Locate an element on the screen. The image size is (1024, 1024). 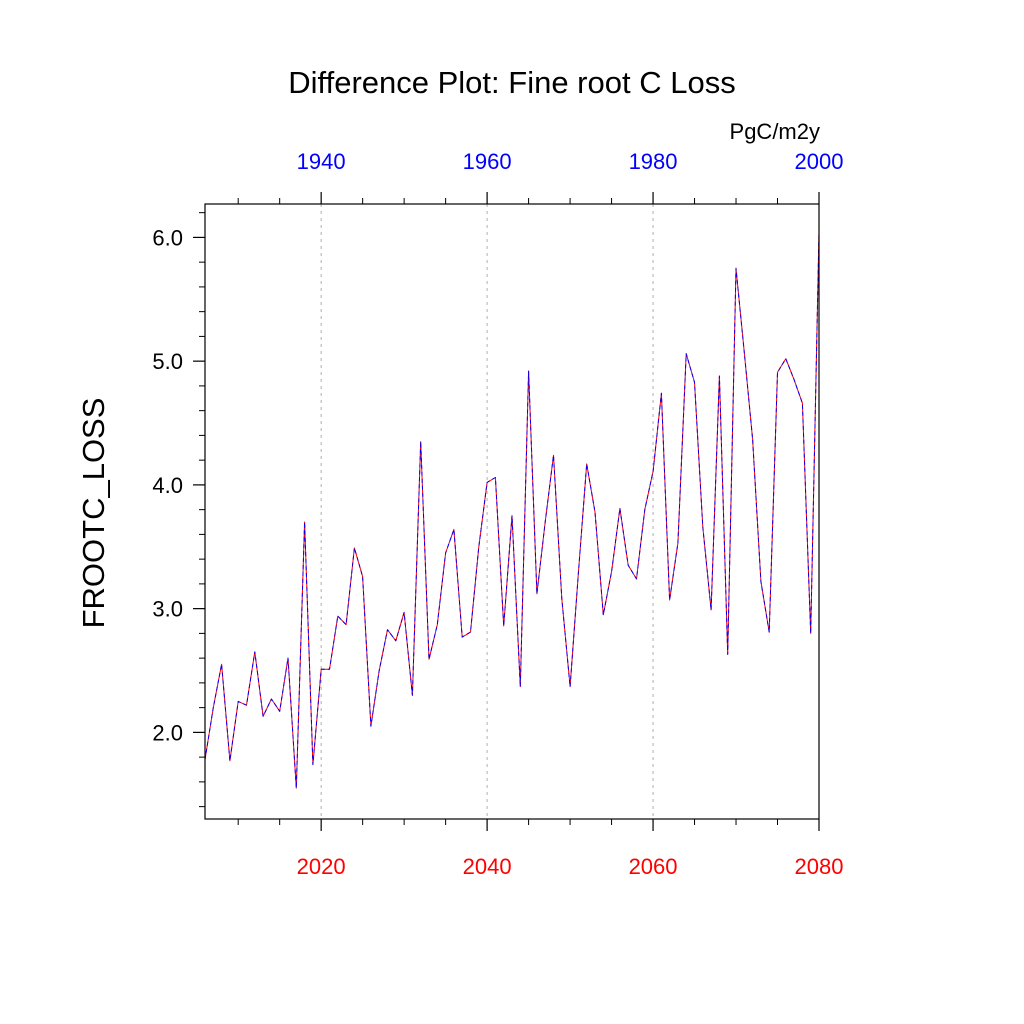
y-tick-label: 3.0 is located at coordinates (167, 609).